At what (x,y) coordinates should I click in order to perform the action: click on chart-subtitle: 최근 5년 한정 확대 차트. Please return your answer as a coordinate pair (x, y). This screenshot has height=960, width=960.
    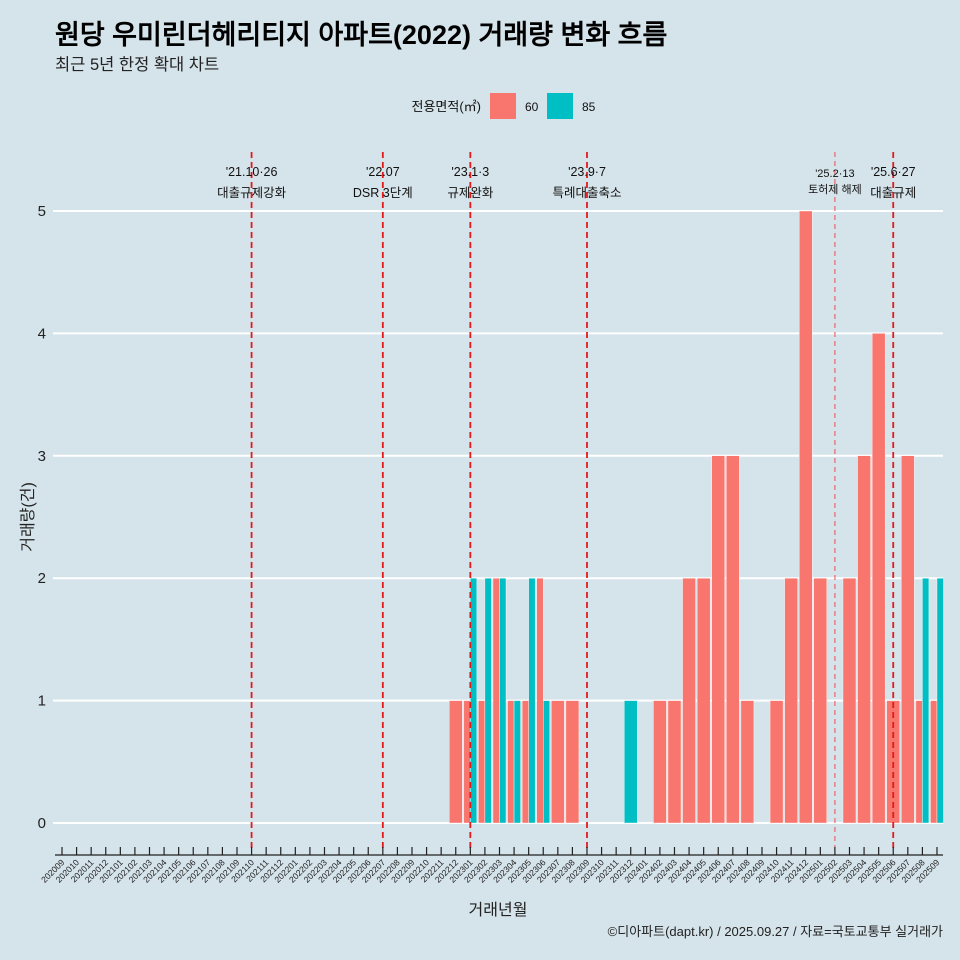
    Looking at the image, I should click on (137, 64).